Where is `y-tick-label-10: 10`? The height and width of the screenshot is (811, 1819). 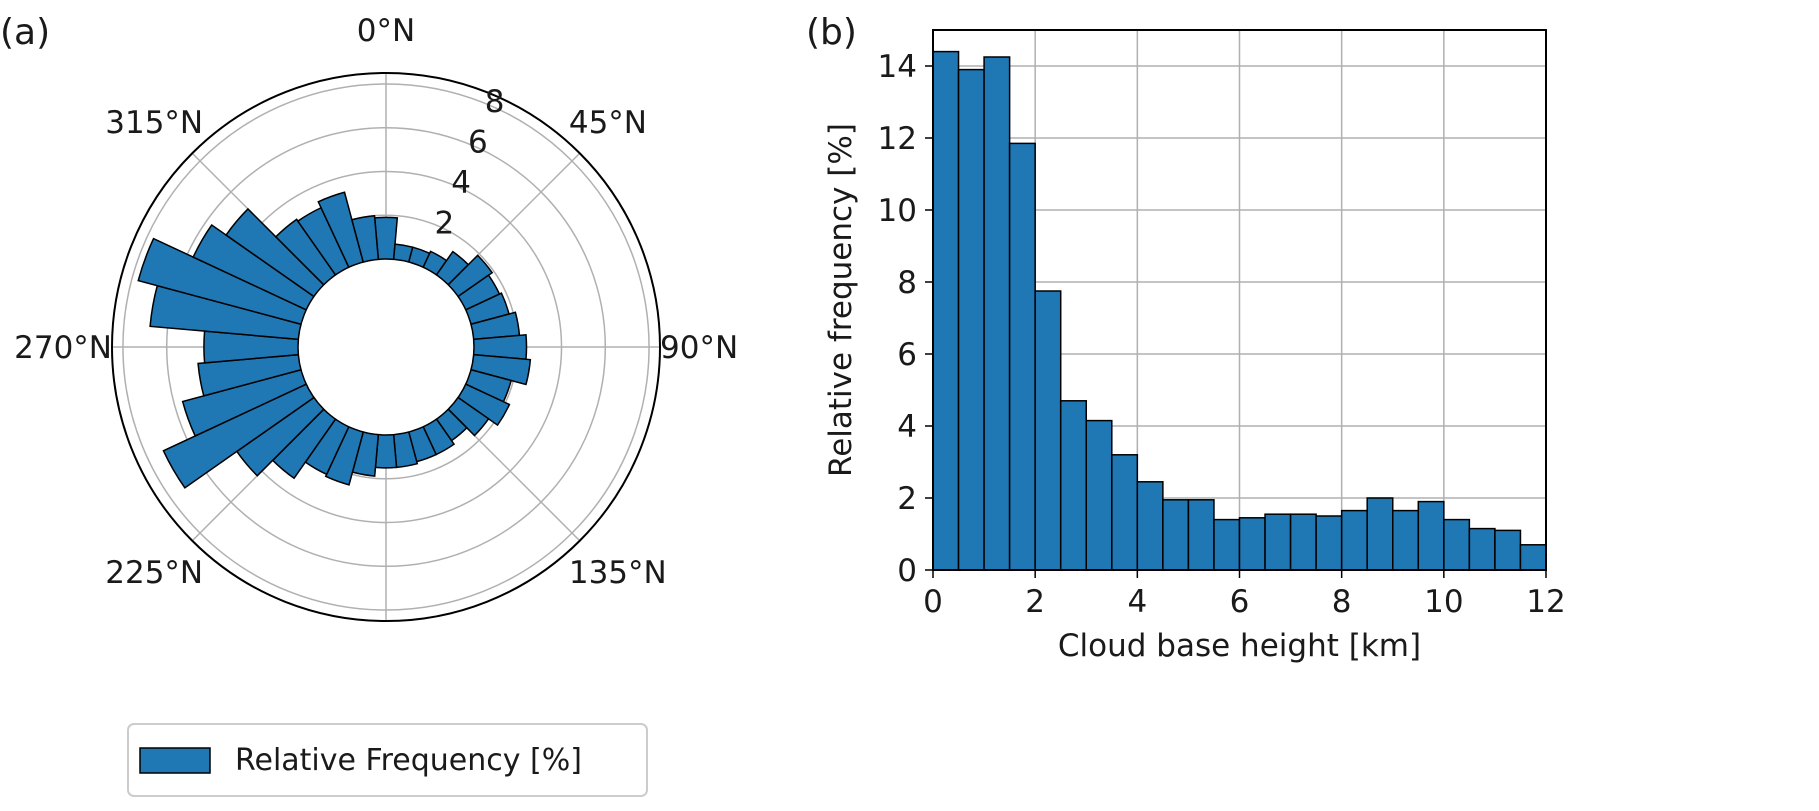 y-tick-label-10: 10 is located at coordinates (897, 211).